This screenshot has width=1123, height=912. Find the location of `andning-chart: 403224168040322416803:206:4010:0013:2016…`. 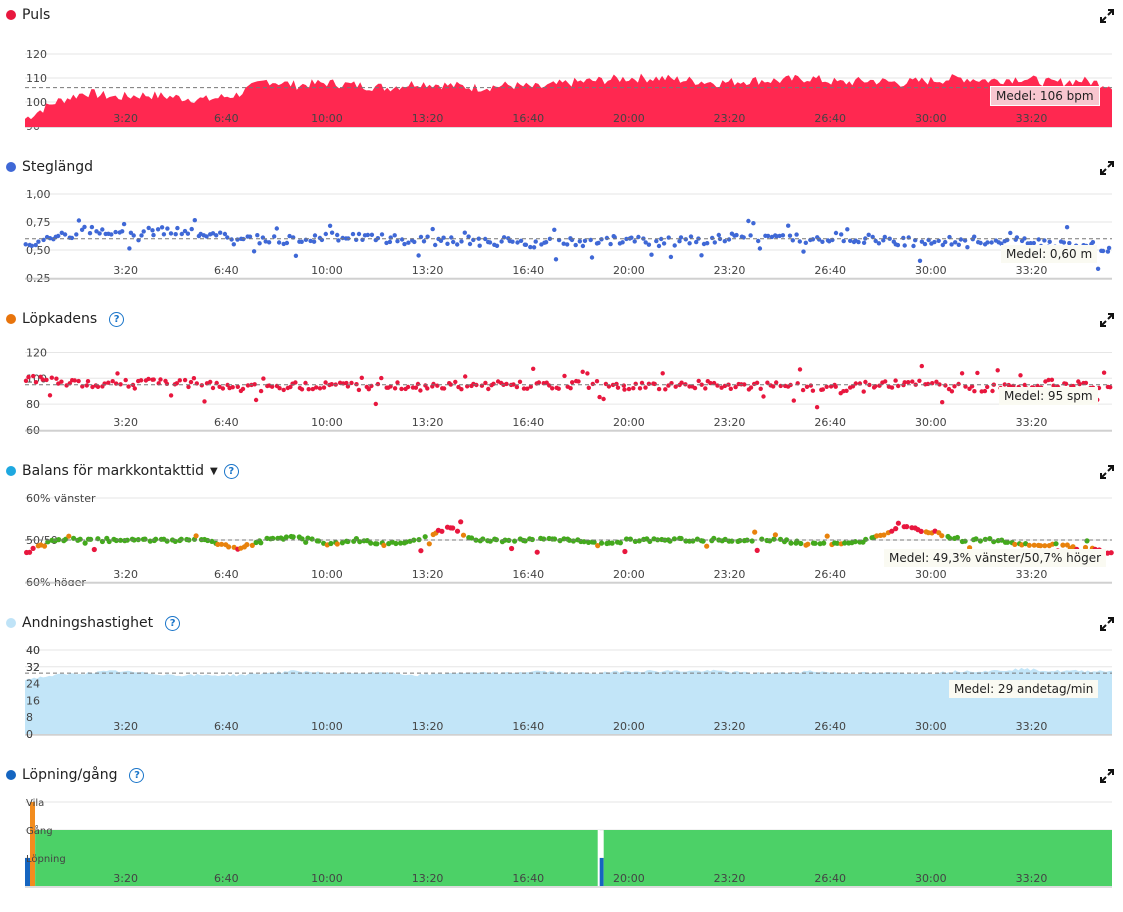

andning-chart: 403224168040322416803:206:4010:0013:2016… is located at coordinates (568, 691).